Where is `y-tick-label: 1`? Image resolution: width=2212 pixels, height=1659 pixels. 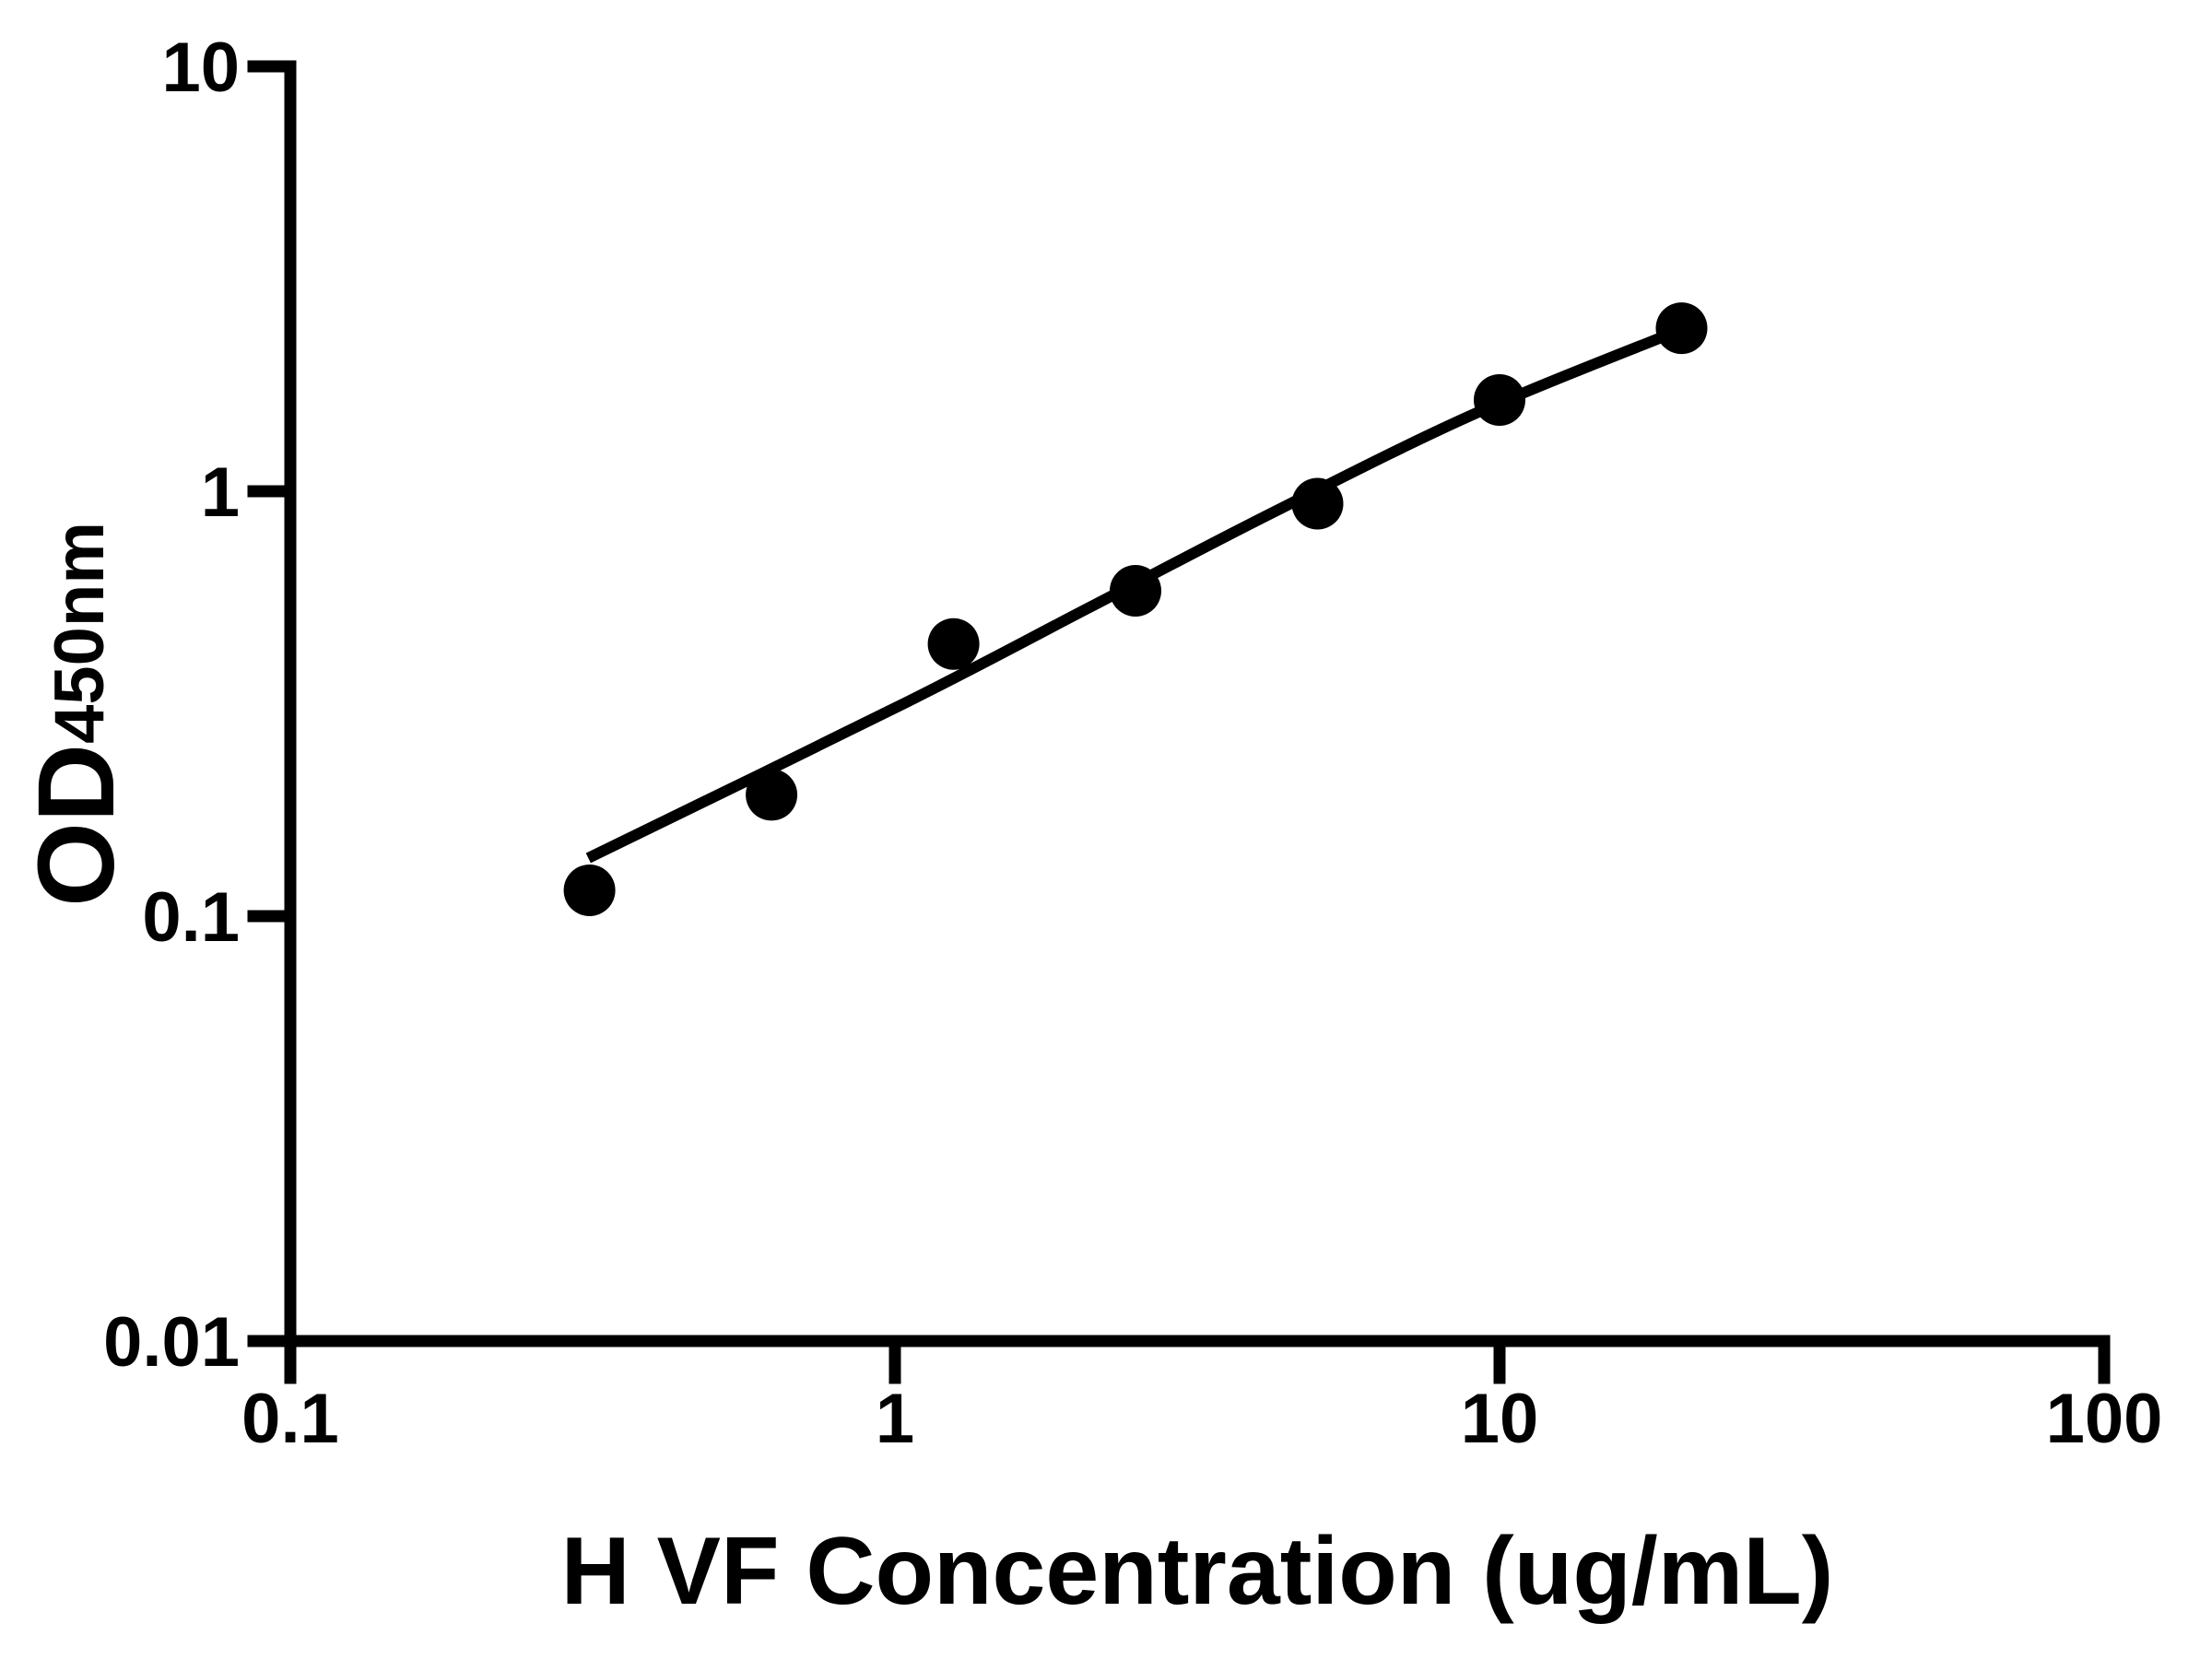
y-tick-label: 1 is located at coordinates (220, 492).